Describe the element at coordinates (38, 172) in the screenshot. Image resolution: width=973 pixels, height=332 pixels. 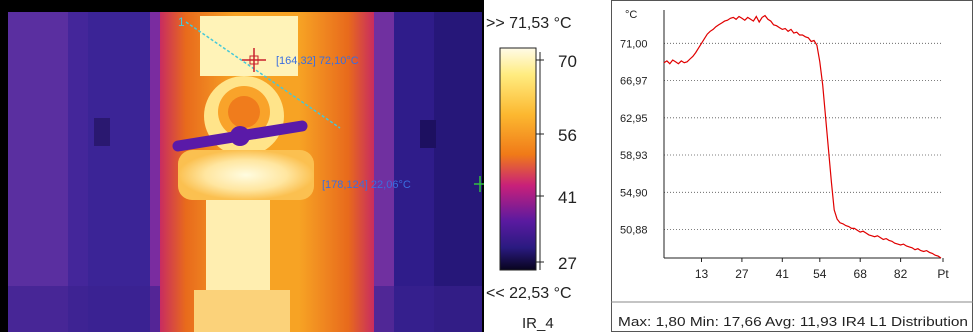
I see `left-block` at that location.